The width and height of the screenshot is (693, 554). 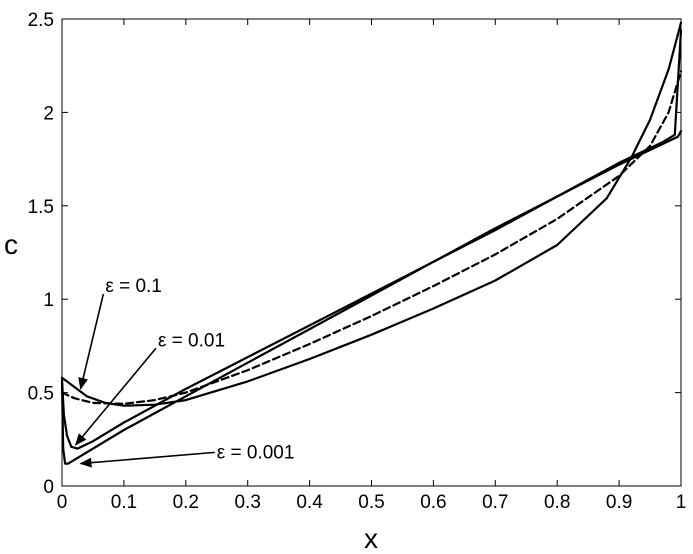 What do you see at coordinates (184, 372) in the screenshot?
I see `annotations: ε = 0.1 ε = 0.01 ε = 0.001` at bounding box center [184, 372].